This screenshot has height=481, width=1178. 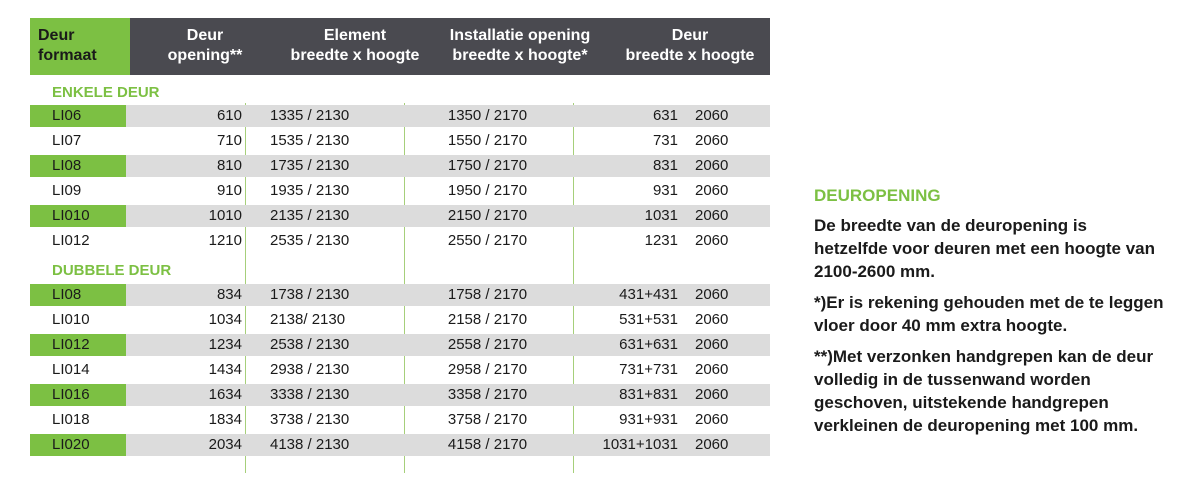 I want to click on notes-title: DEUROPENING, so click(x=877, y=195).